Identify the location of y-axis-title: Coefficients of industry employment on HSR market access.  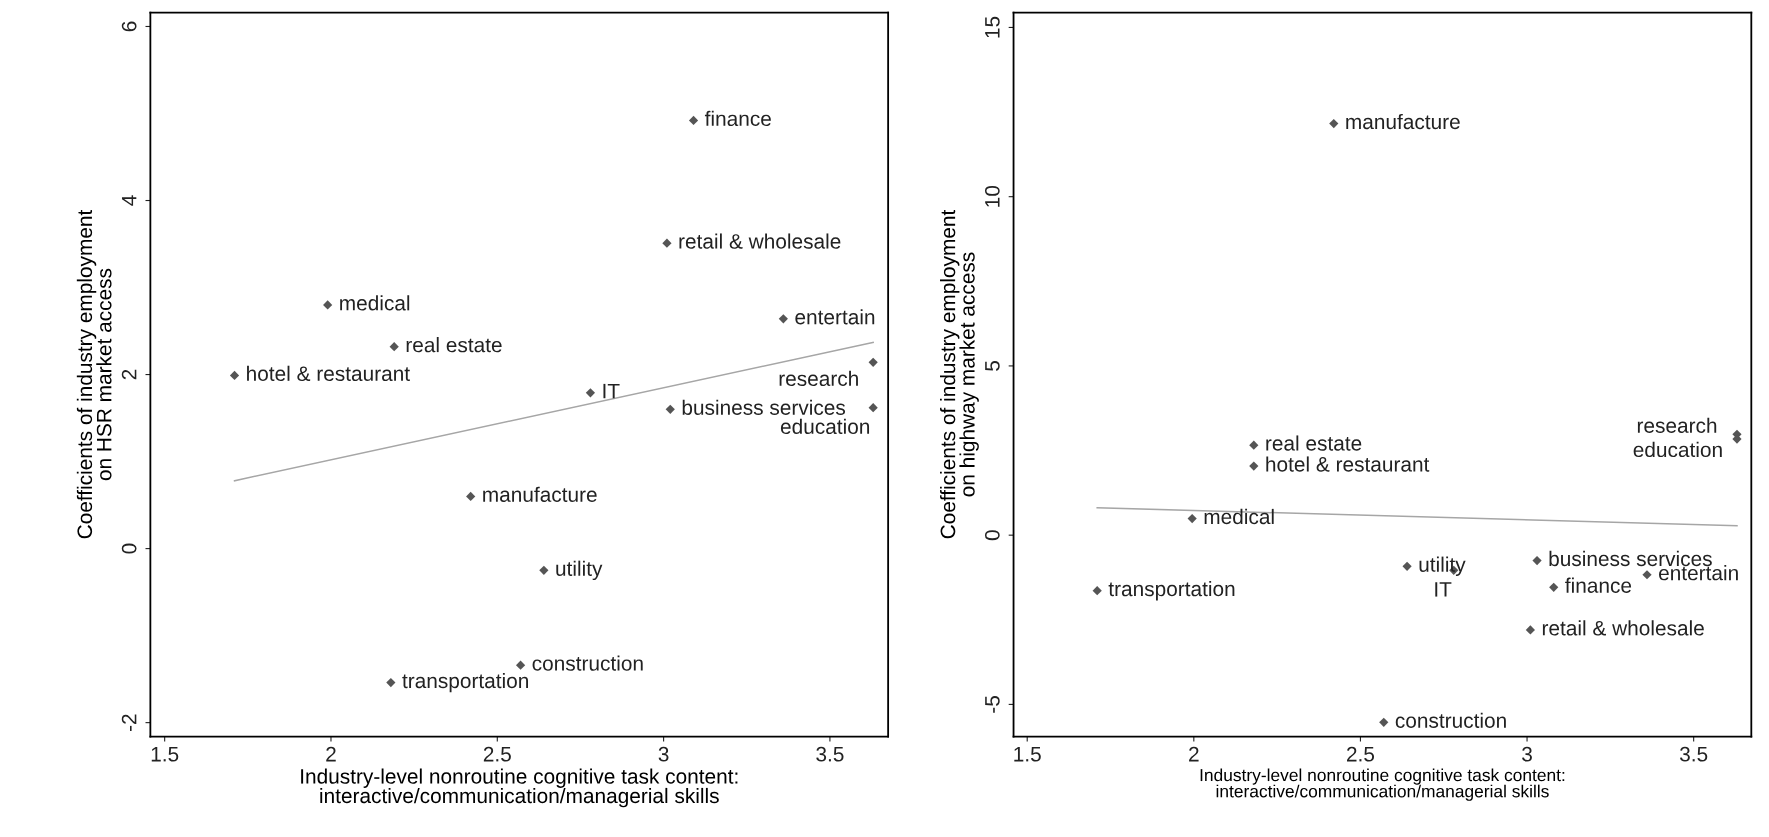
(94, 374).